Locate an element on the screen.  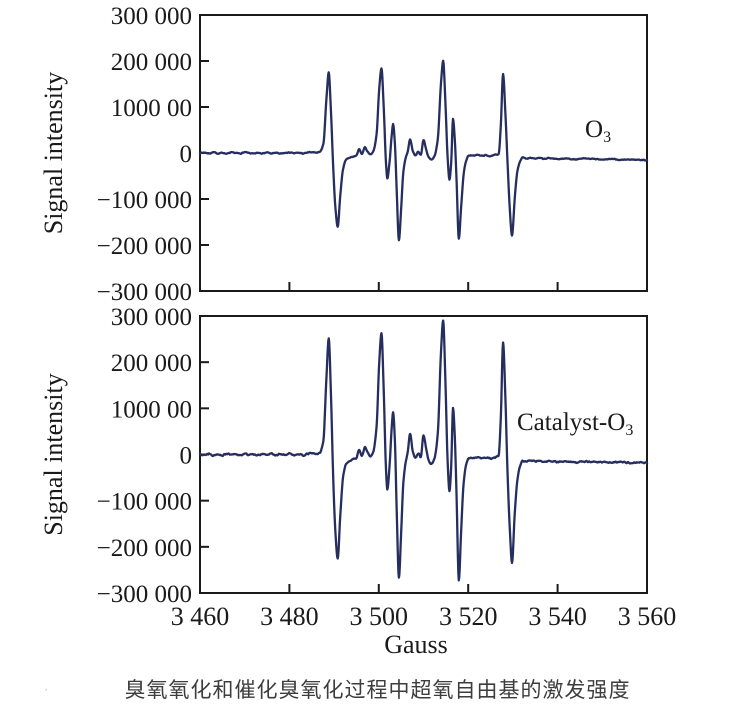
x-axis-title: Gauss is located at coordinates (416, 644).